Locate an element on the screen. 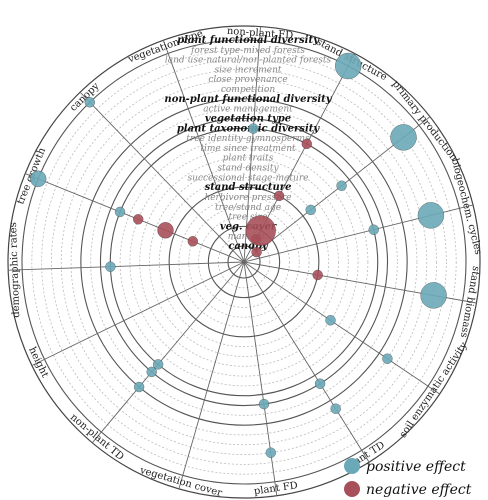 This screenshot has height=500, width=488. ring-circle is located at coordinates (244, 262).